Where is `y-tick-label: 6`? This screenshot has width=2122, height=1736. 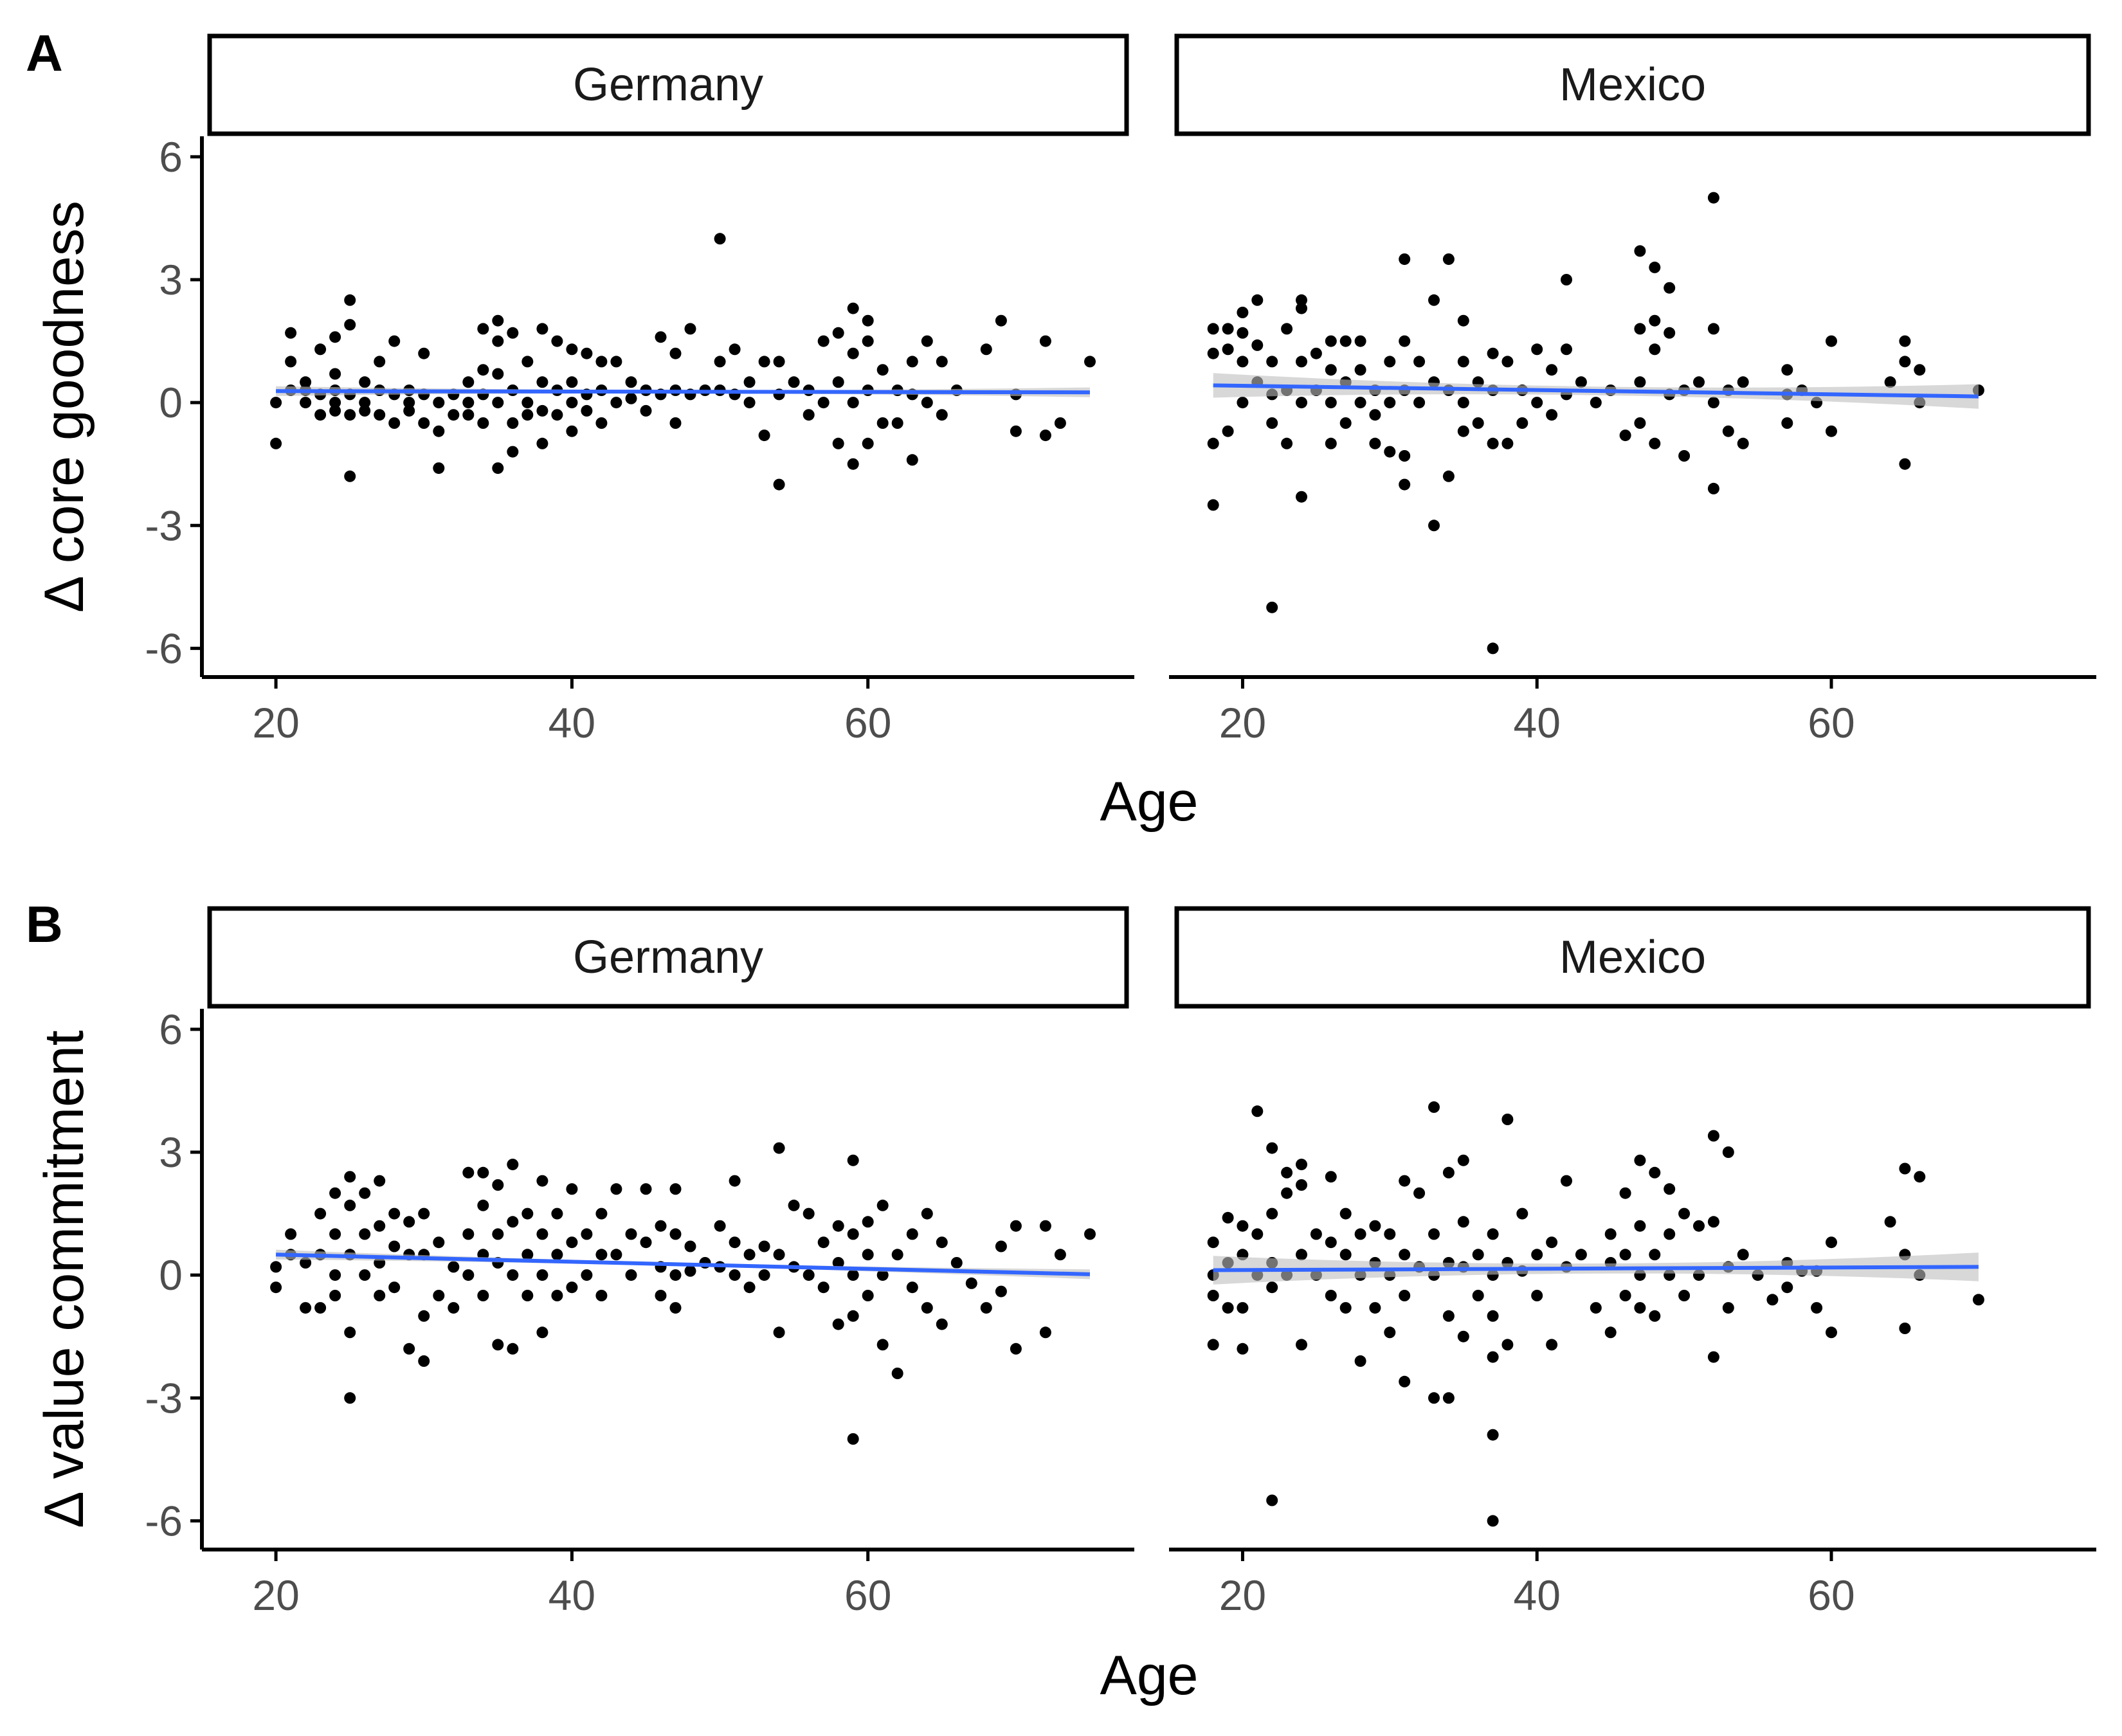
y-tick-label: 6 is located at coordinates (171, 1029).